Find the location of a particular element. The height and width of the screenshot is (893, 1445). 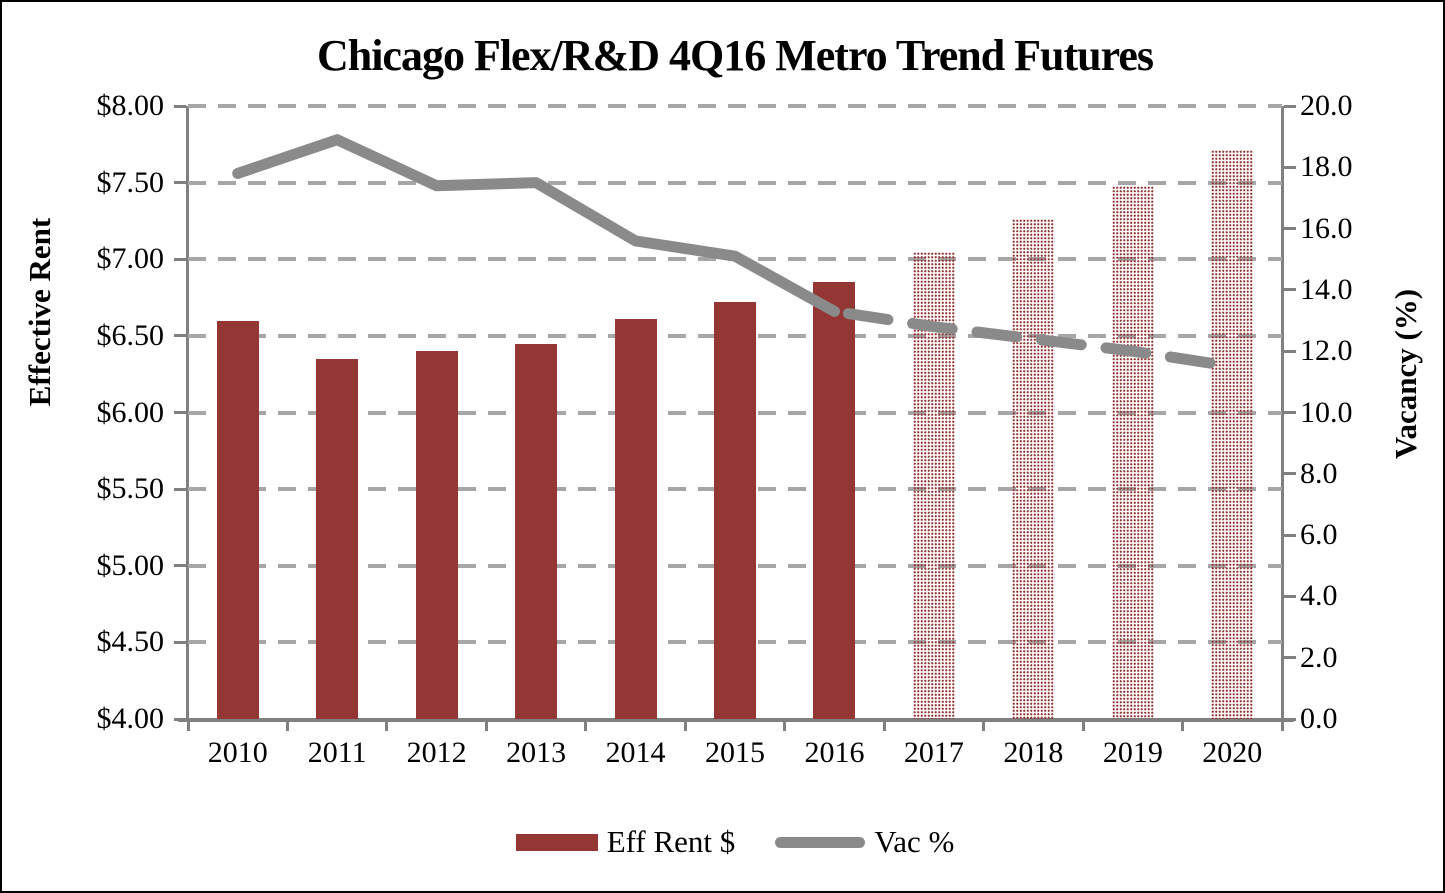

legend-line-label: Vac % is located at coordinates (914, 841).